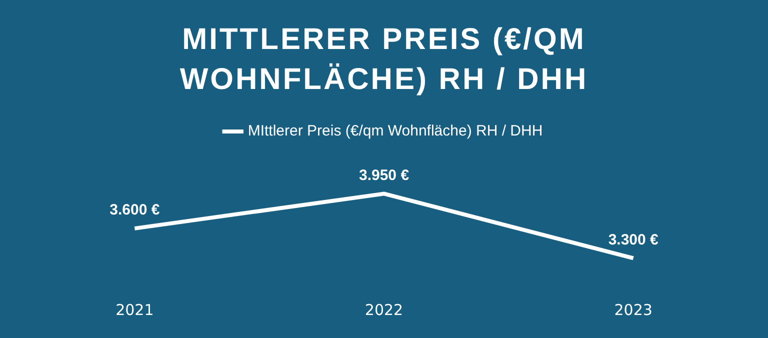 This screenshot has height=338, width=768. I want to click on data-label: 3.300 €, so click(634, 239).